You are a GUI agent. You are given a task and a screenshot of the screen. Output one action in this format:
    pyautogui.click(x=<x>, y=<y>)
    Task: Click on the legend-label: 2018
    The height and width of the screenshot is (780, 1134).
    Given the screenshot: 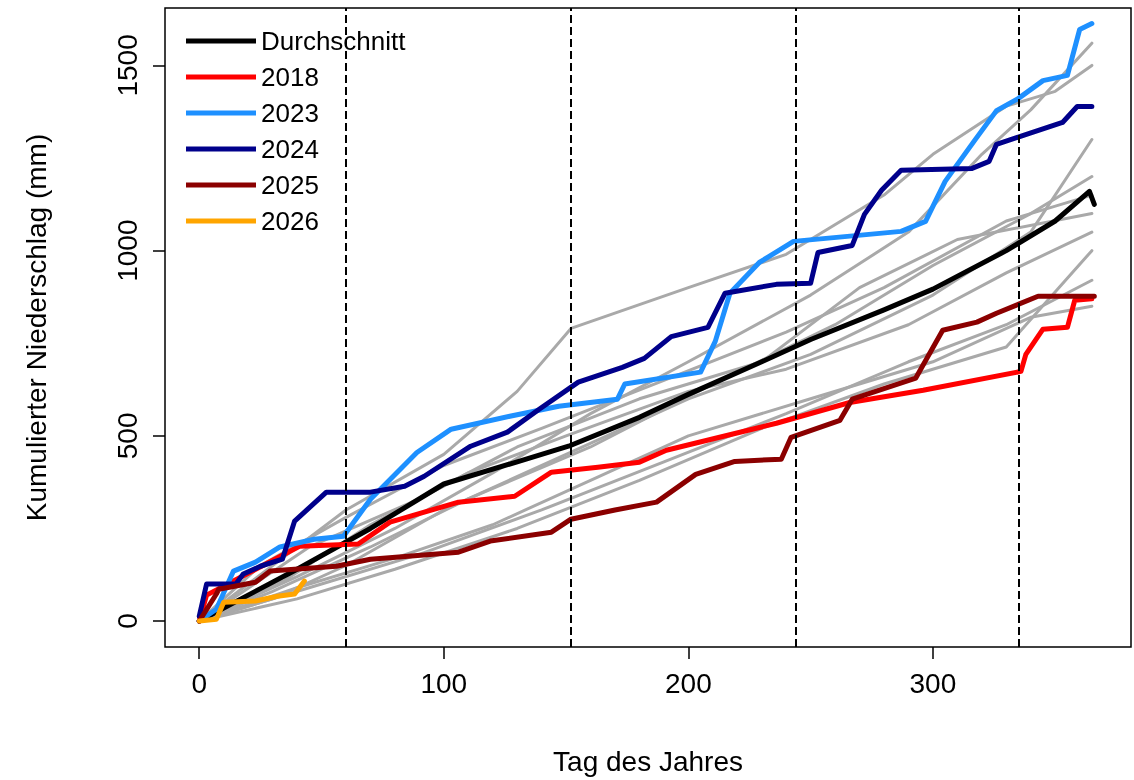 What is the action you would take?
    pyautogui.click(x=290, y=77)
    